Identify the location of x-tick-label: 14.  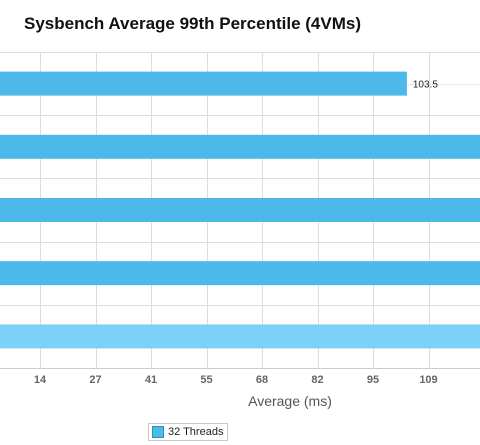
(40, 380).